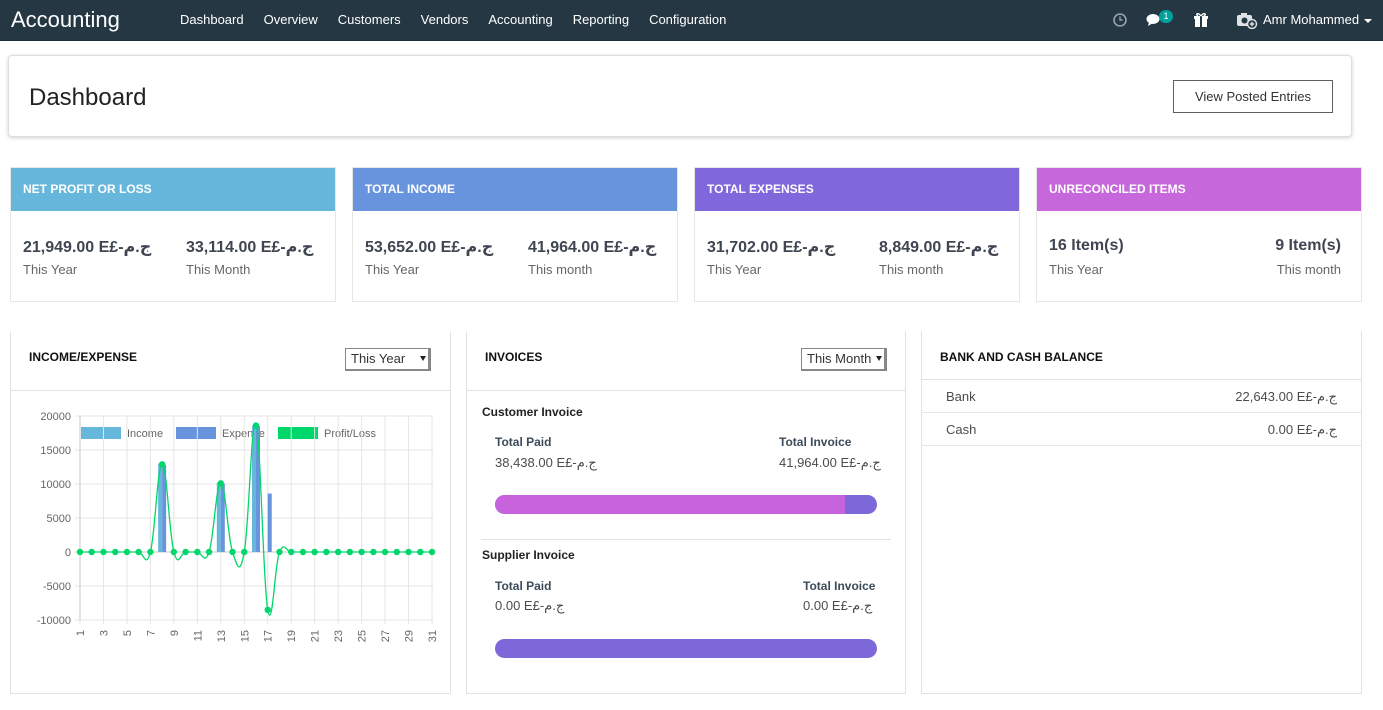 The width and height of the screenshot is (1383, 710). I want to click on user-menu: Amr Mohammed, so click(1318, 20).